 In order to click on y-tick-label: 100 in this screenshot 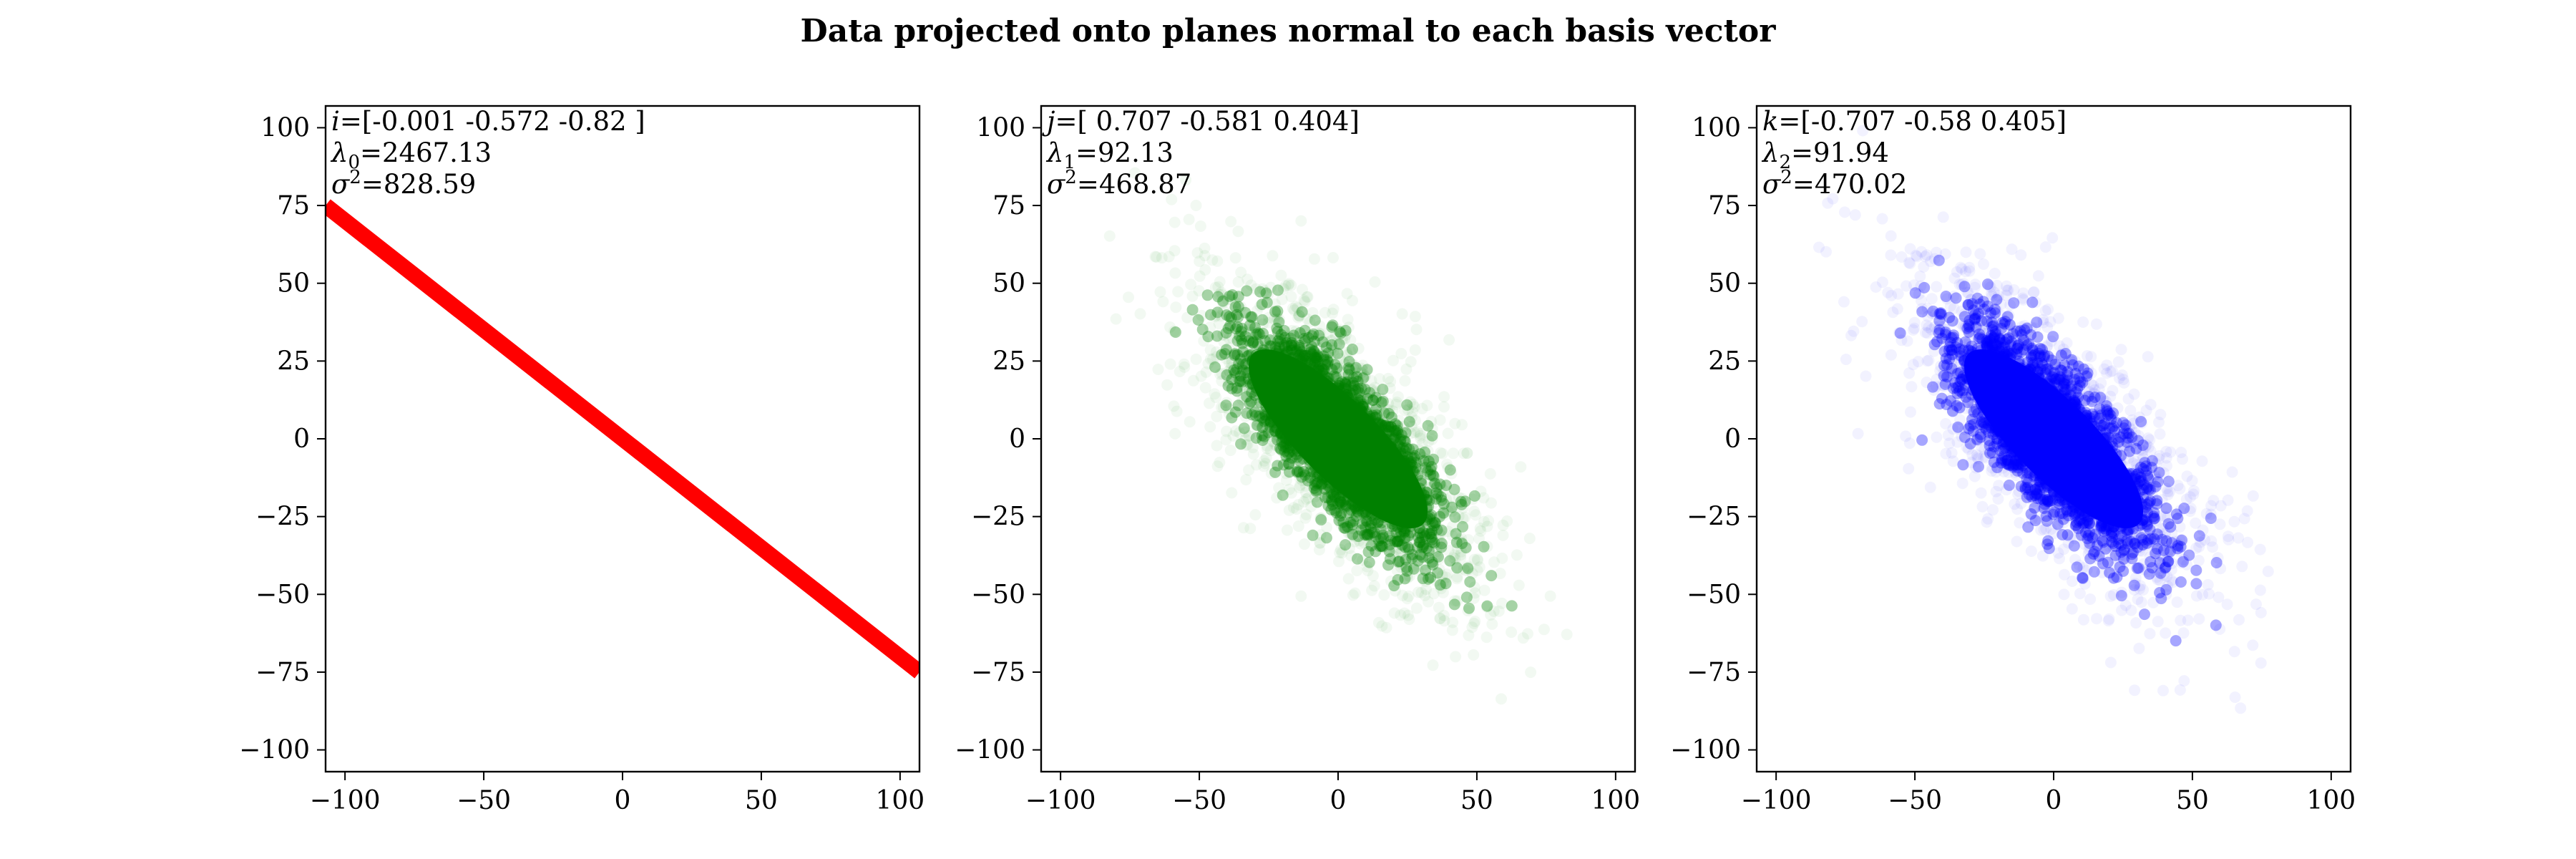, I will do `click(1000, 127)`.